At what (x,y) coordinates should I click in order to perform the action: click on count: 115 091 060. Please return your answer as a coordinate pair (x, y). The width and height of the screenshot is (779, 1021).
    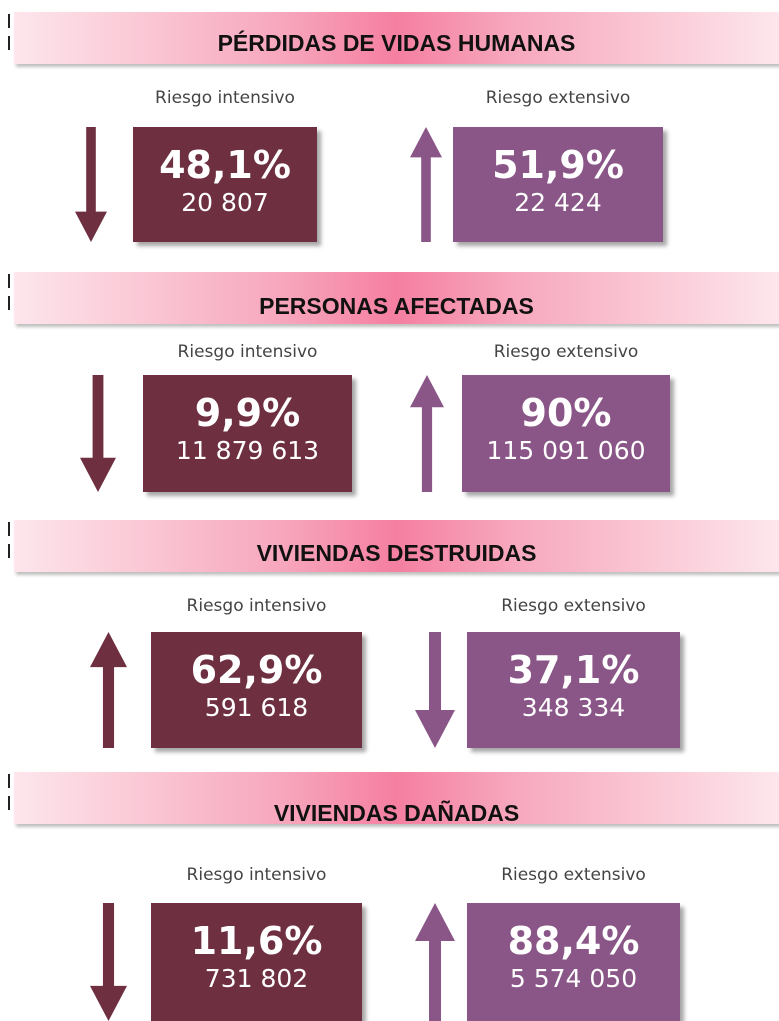
    Looking at the image, I should click on (566, 450).